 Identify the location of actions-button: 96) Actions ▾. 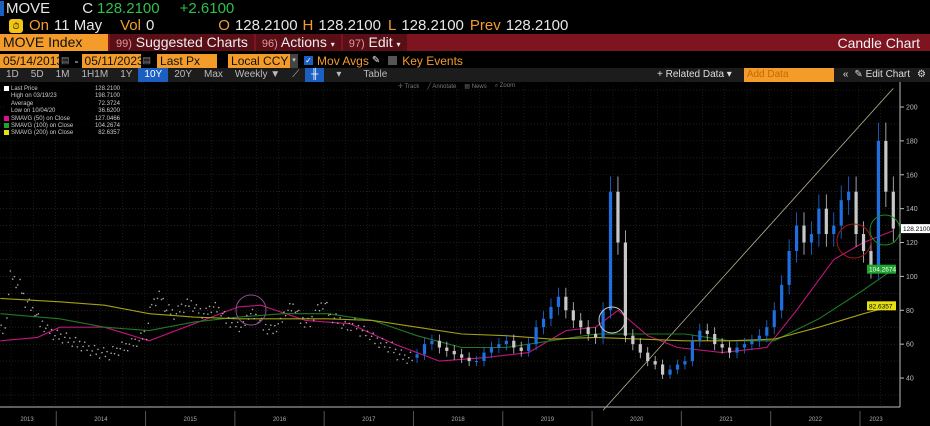
(298, 42).